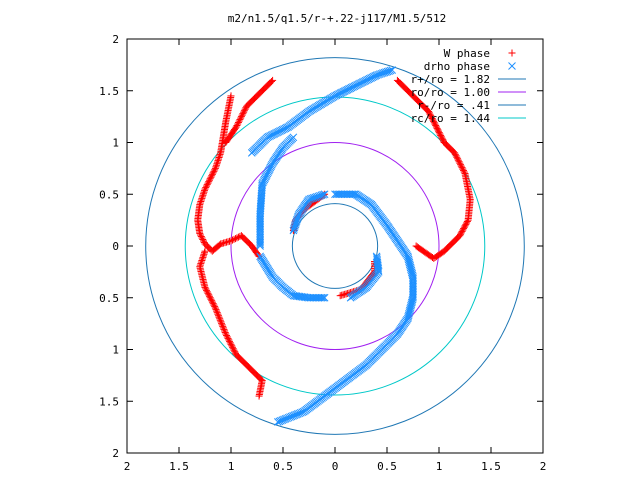  What do you see at coordinates (453, 105) in the screenshot?
I see `legend-label: r-/ro = .41` at bounding box center [453, 105].